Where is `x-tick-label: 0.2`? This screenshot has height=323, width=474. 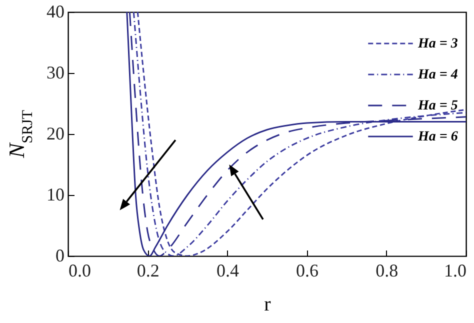
x-tick-label: 0.2 is located at coordinates (148, 270).